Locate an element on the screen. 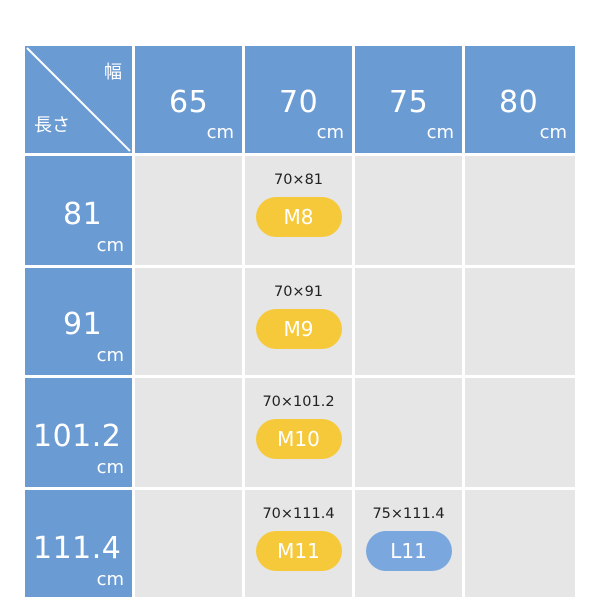 This screenshot has width=600, height=600. row-value: 91 is located at coordinates (83, 324).